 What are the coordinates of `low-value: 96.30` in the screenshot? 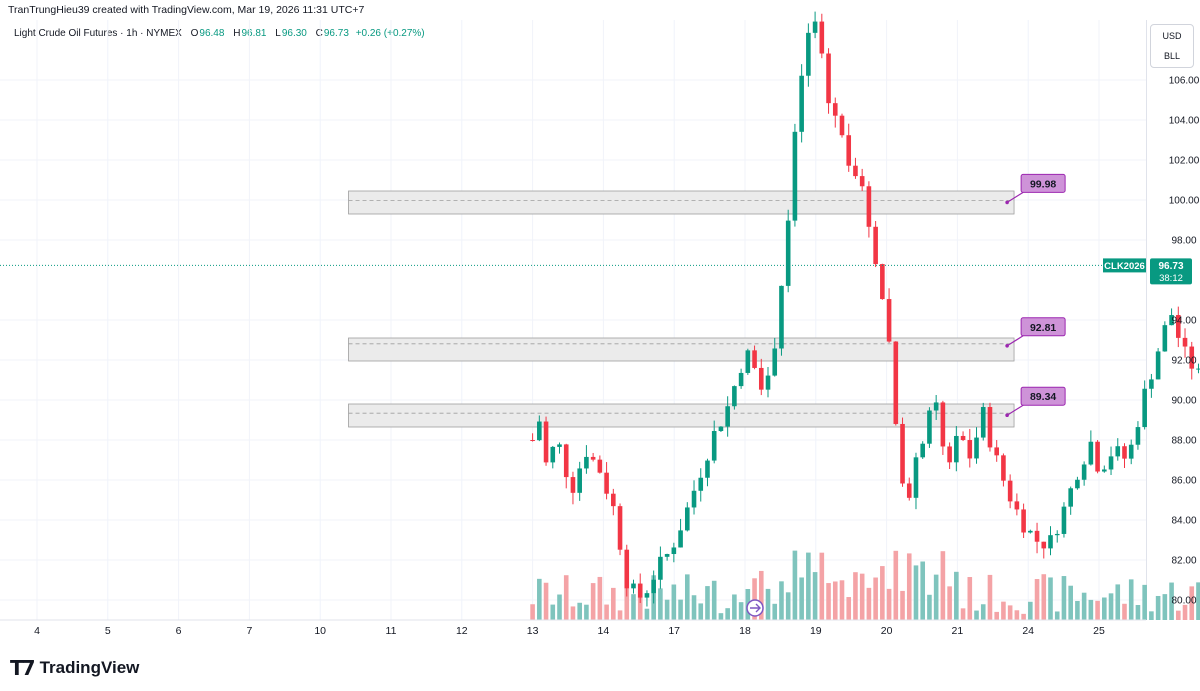 It's located at (294, 33).